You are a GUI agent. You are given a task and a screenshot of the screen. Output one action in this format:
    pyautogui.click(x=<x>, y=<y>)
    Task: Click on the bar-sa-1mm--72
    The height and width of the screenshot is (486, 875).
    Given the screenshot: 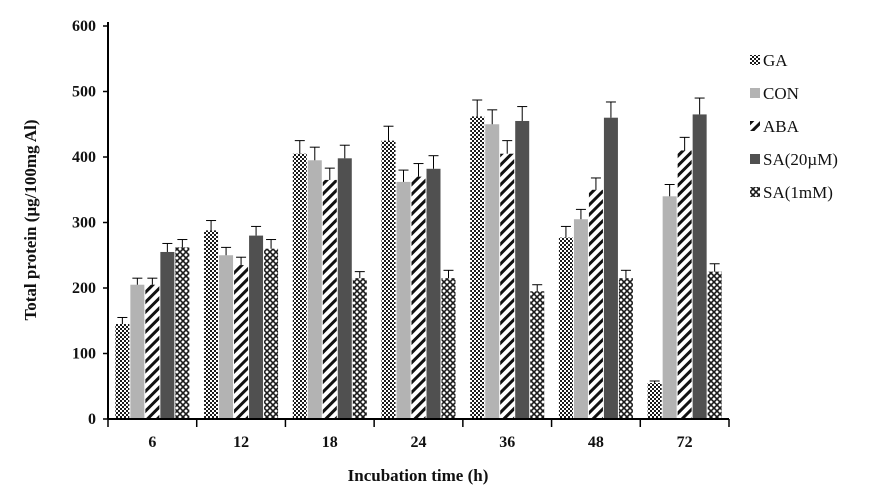 What is the action you would take?
    pyautogui.click(x=714, y=345)
    